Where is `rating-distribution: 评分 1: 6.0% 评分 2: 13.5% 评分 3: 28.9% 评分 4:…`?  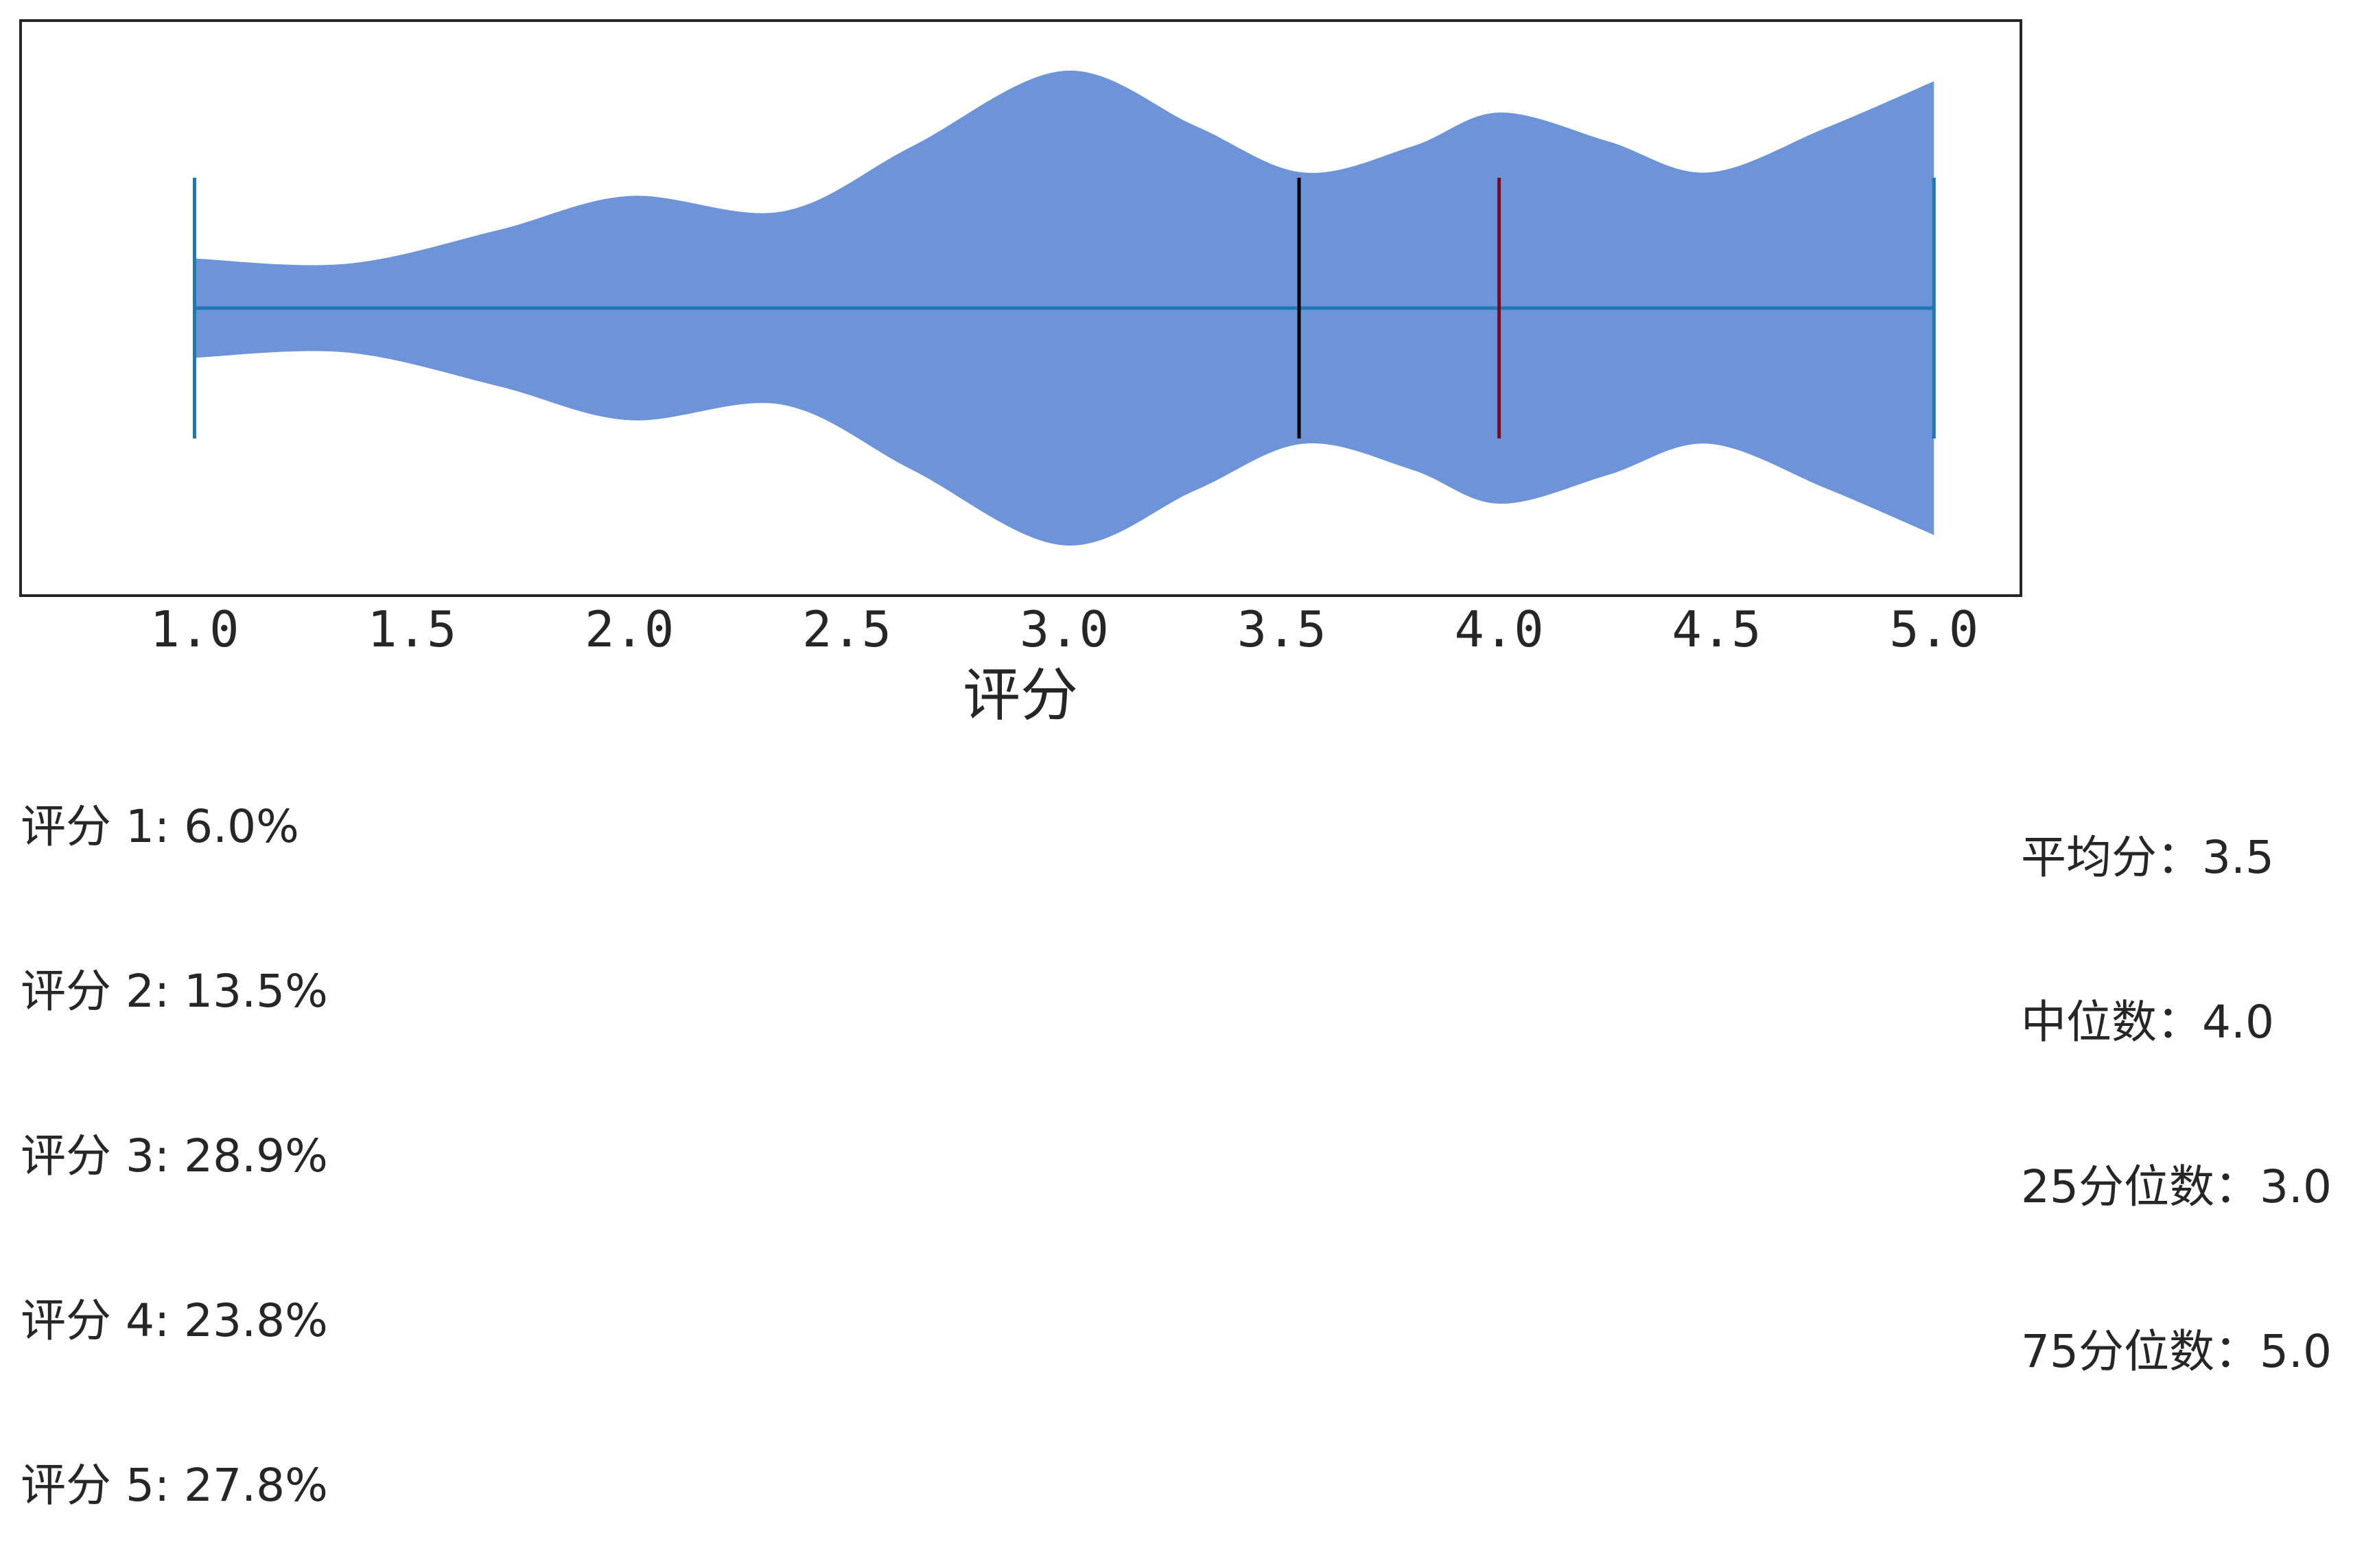 rating-distribution: 评分 1: 6.0% 评分 2: 13.5% 评分 3: 28.9% 评分 4:… is located at coordinates (174, 1129).